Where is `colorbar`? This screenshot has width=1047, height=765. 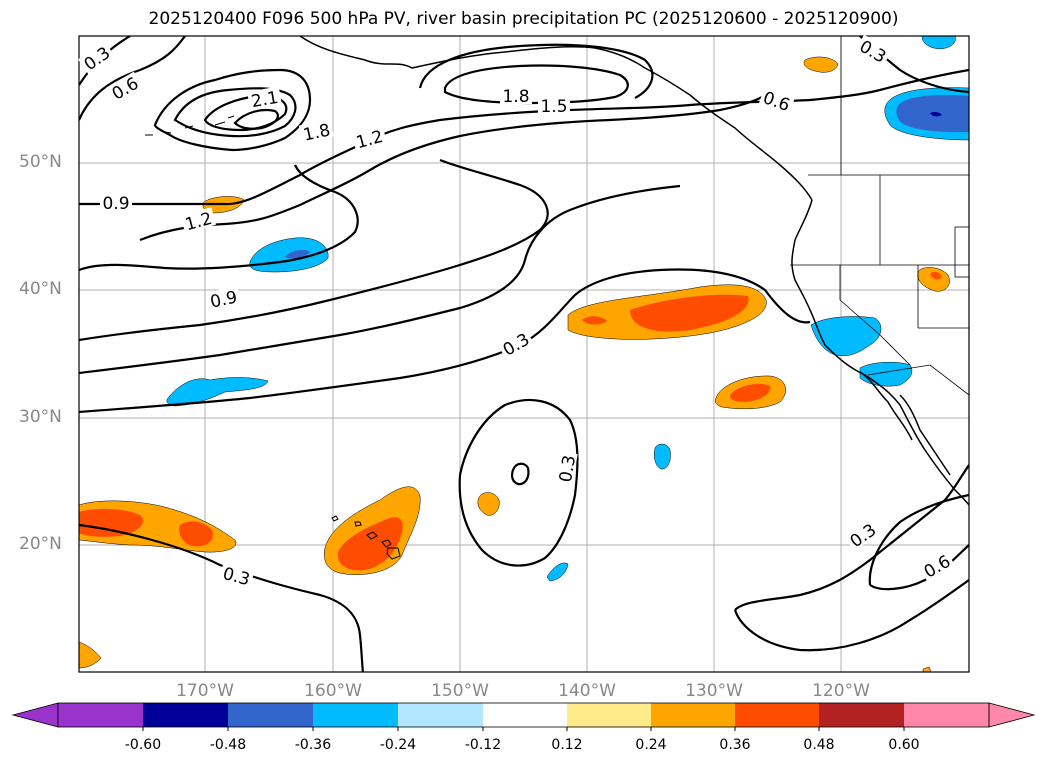 colorbar is located at coordinates (523, 716).